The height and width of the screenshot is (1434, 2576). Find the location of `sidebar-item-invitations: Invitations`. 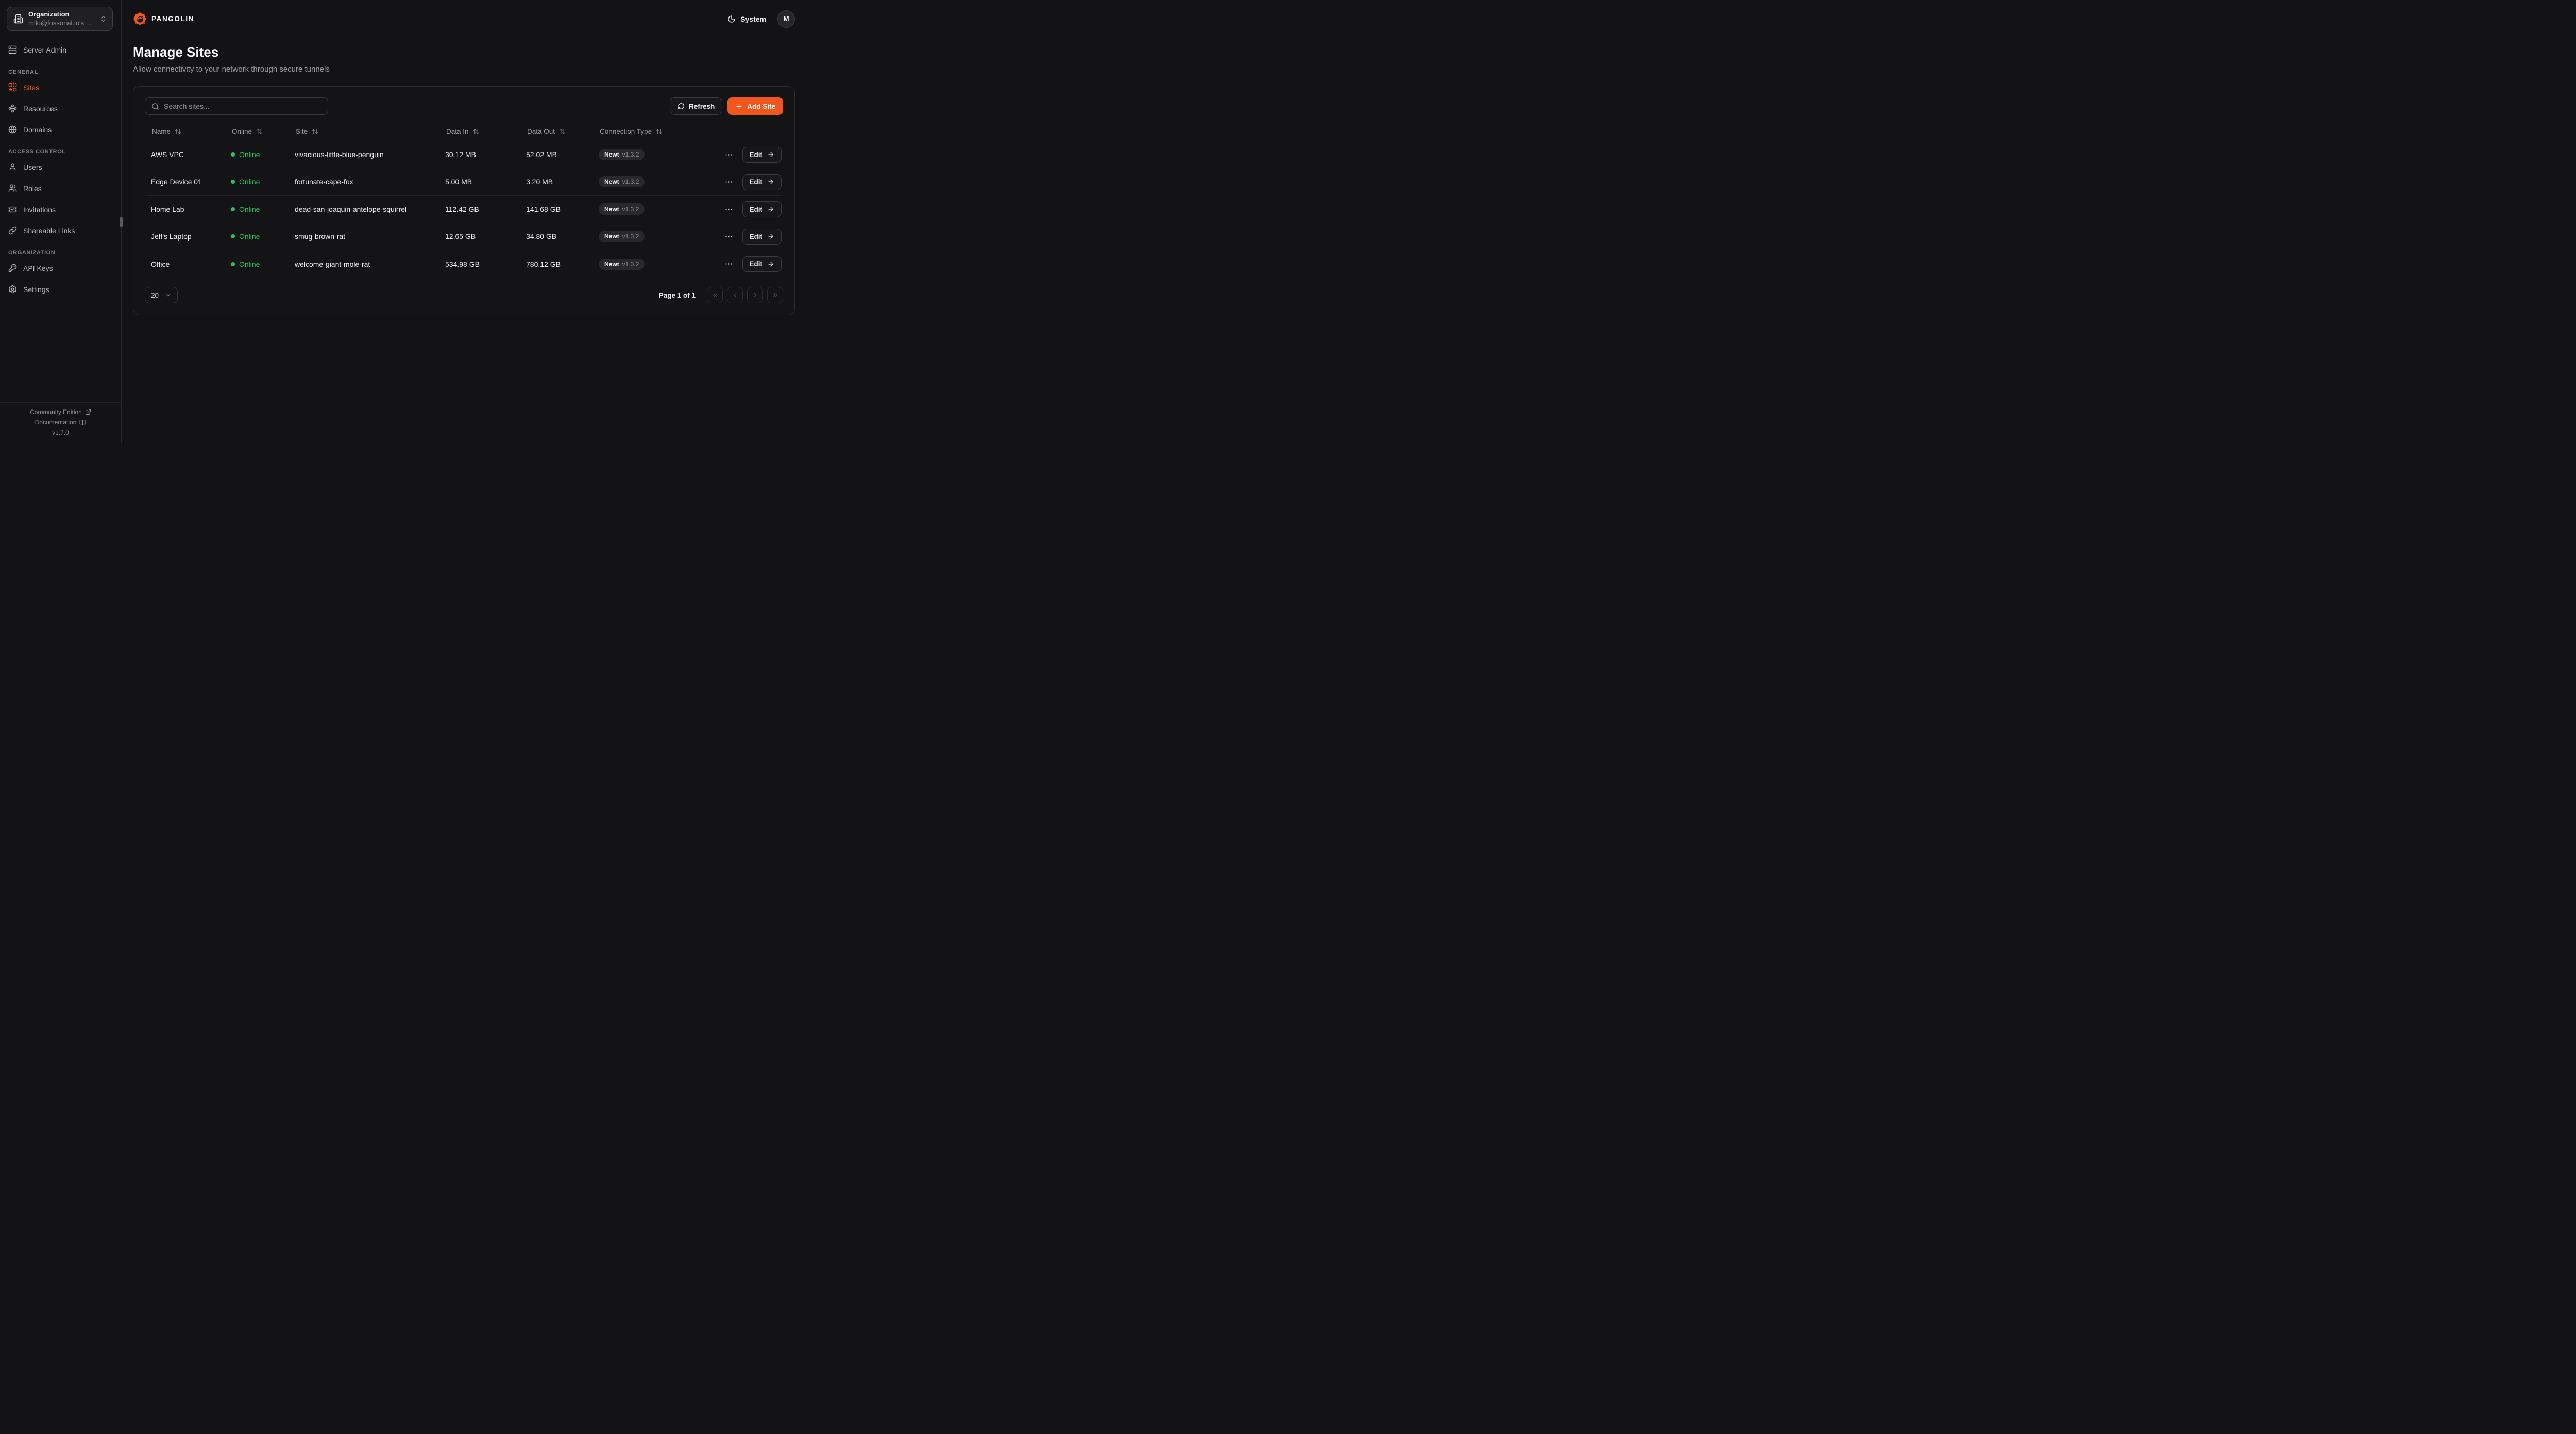

sidebar-item-invitations: Invitations is located at coordinates (60, 209).